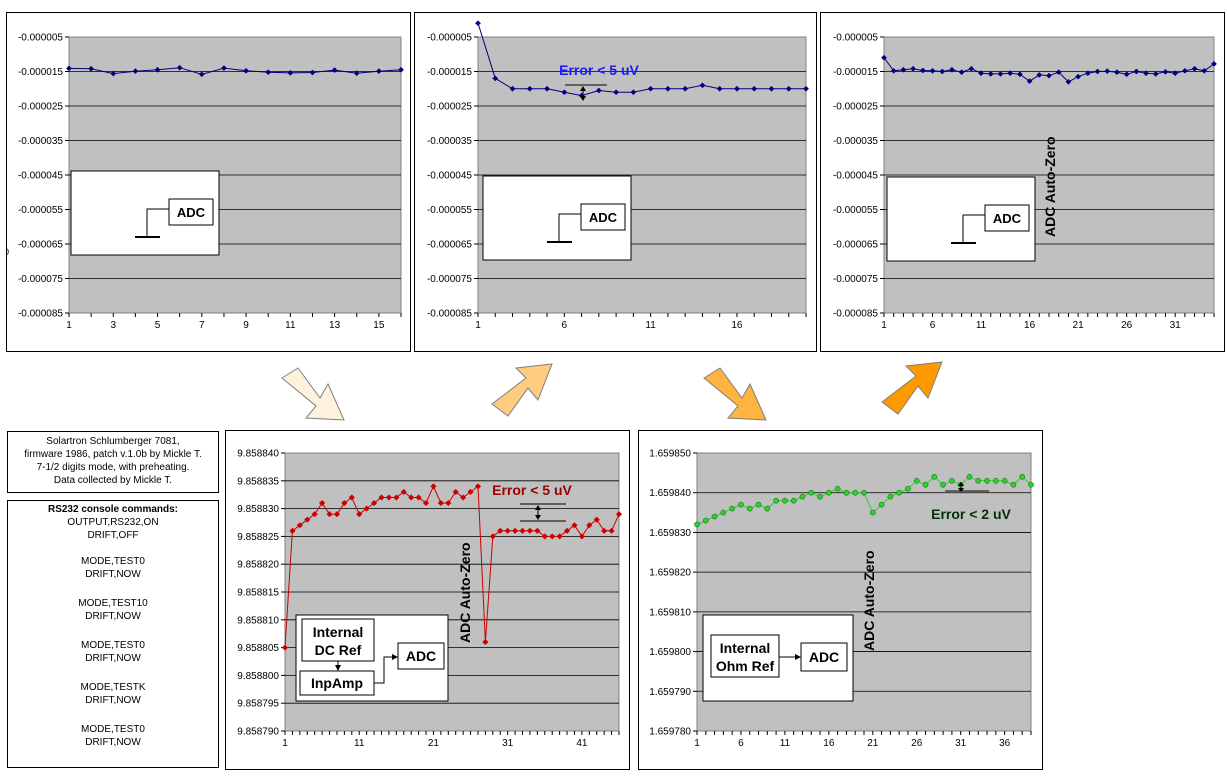 This screenshot has height=780, width=1228. Describe the element at coordinates (670, 533) in the screenshot. I see `y-tick-label: 1.659830` at that location.